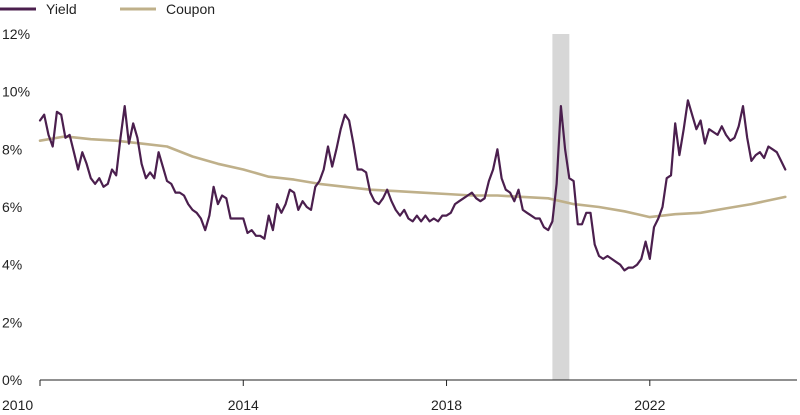 The height and width of the screenshot is (415, 800). I want to click on y-tick-label: 10%, so click(16, 92).